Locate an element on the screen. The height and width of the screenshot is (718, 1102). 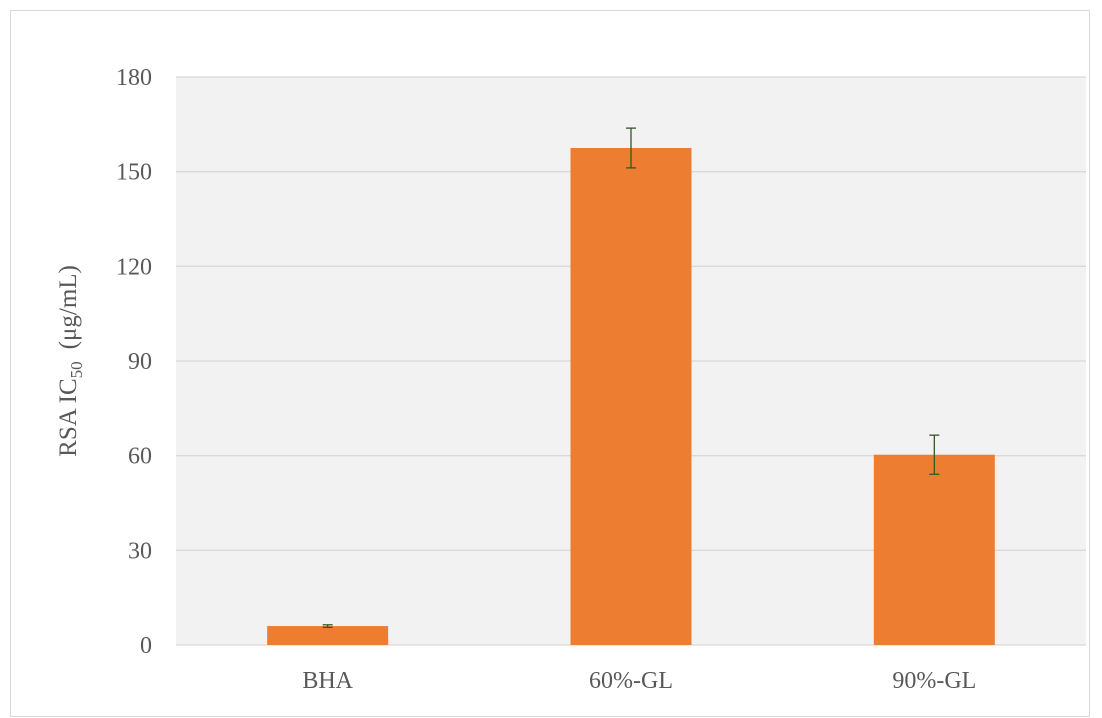
x-tick-label: BHA is located at coordinates (327, 681).